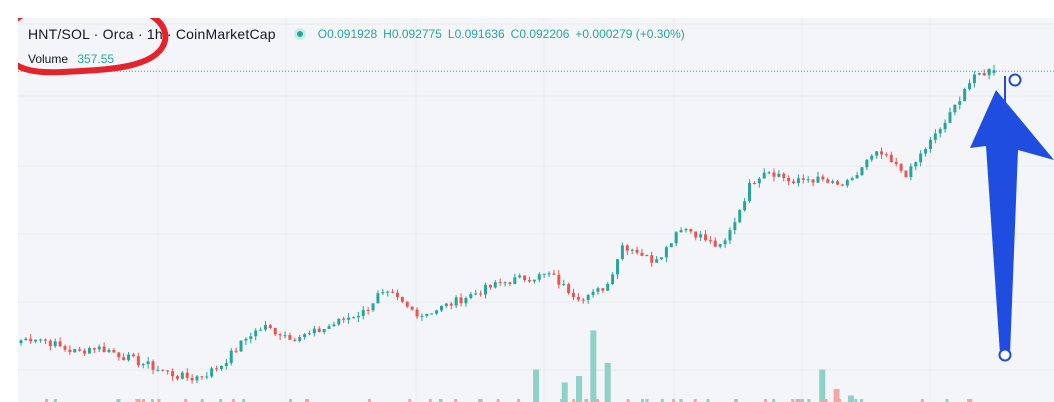  Describe the element at coordinates (118, 34) in the screenshot. I see `exchange-name: Orca` at that location.